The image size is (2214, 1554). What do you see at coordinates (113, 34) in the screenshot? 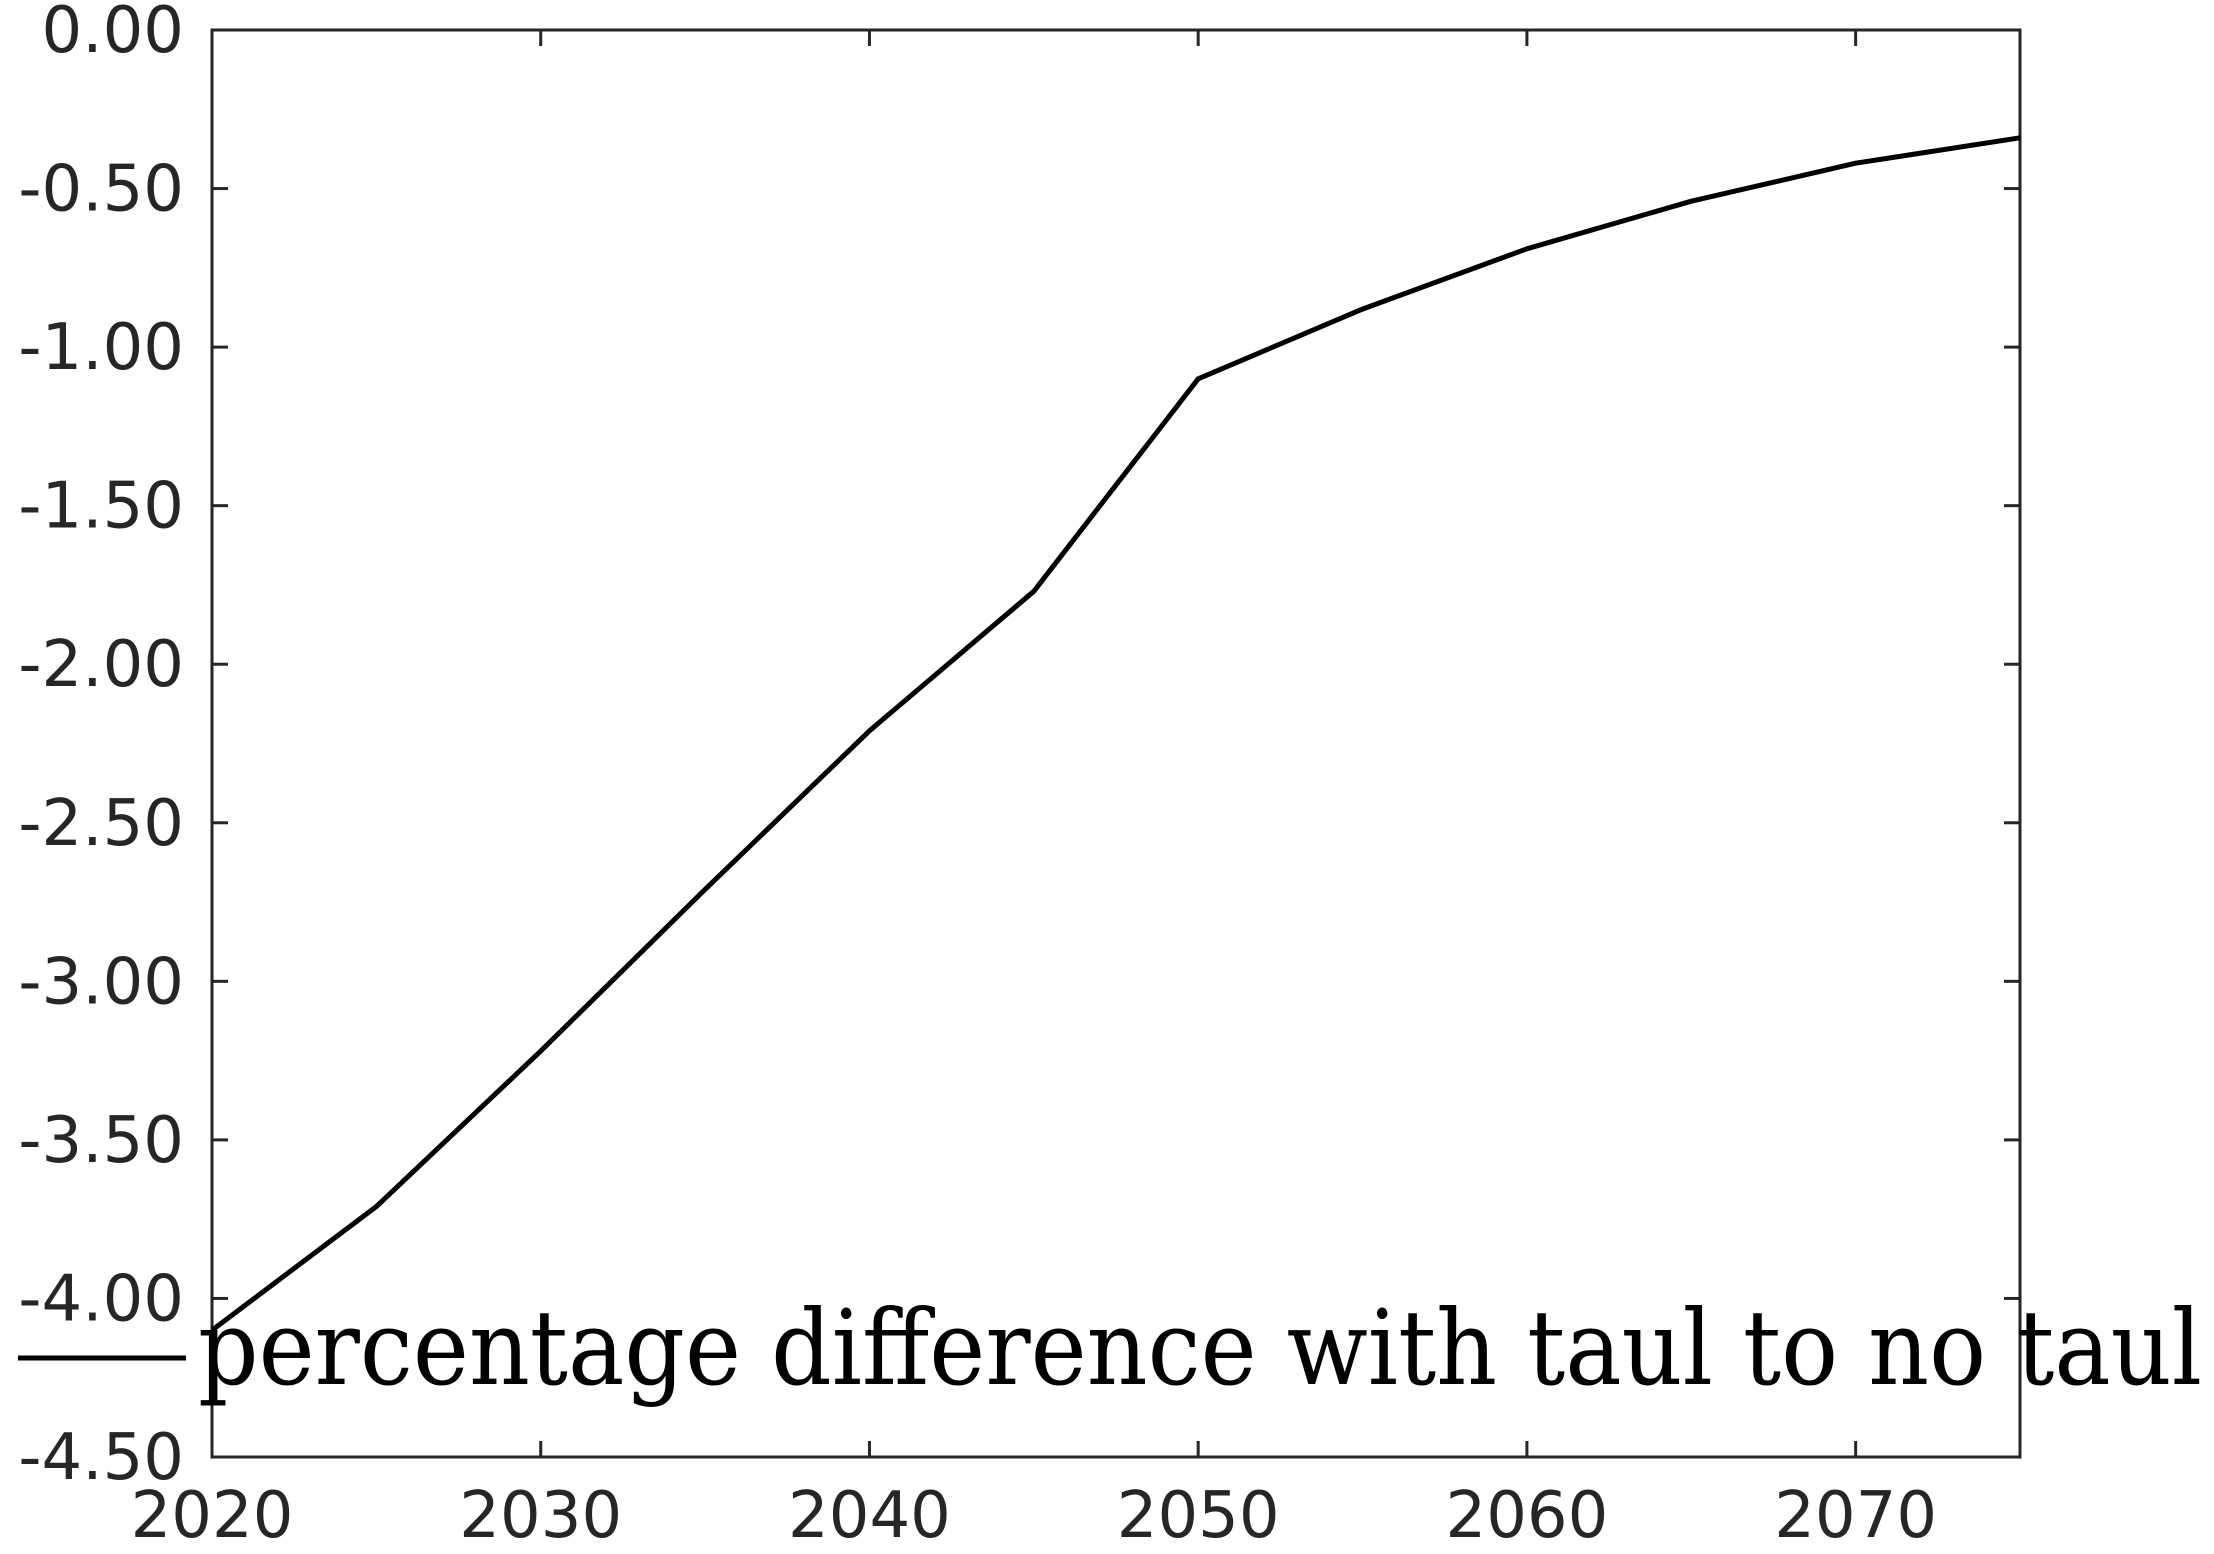
I see `y-tick-label: 0.00` at bounding box center [113, 34].